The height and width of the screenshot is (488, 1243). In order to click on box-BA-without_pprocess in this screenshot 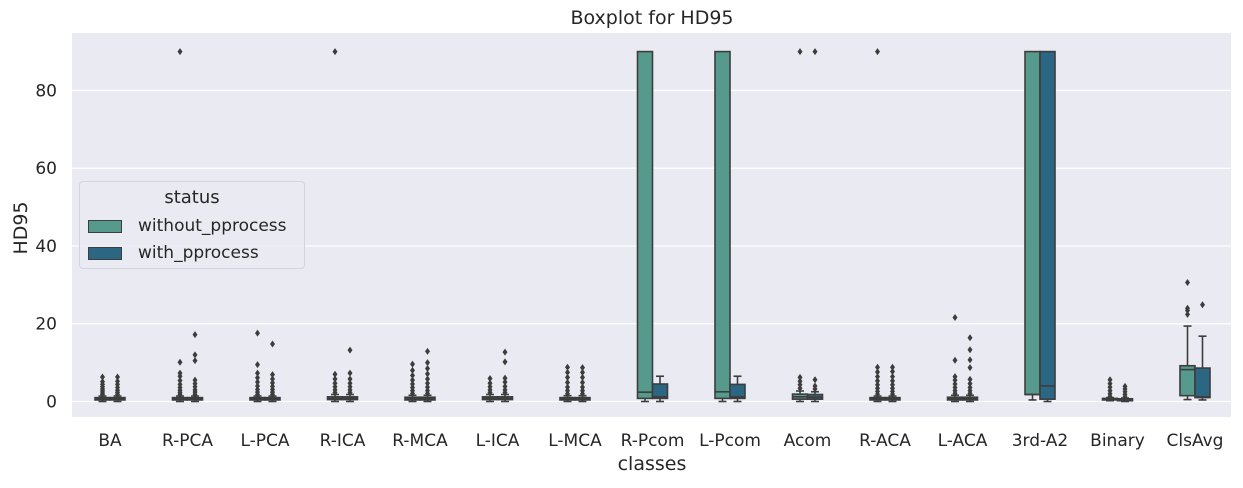, I will do `click(102, 388)`.